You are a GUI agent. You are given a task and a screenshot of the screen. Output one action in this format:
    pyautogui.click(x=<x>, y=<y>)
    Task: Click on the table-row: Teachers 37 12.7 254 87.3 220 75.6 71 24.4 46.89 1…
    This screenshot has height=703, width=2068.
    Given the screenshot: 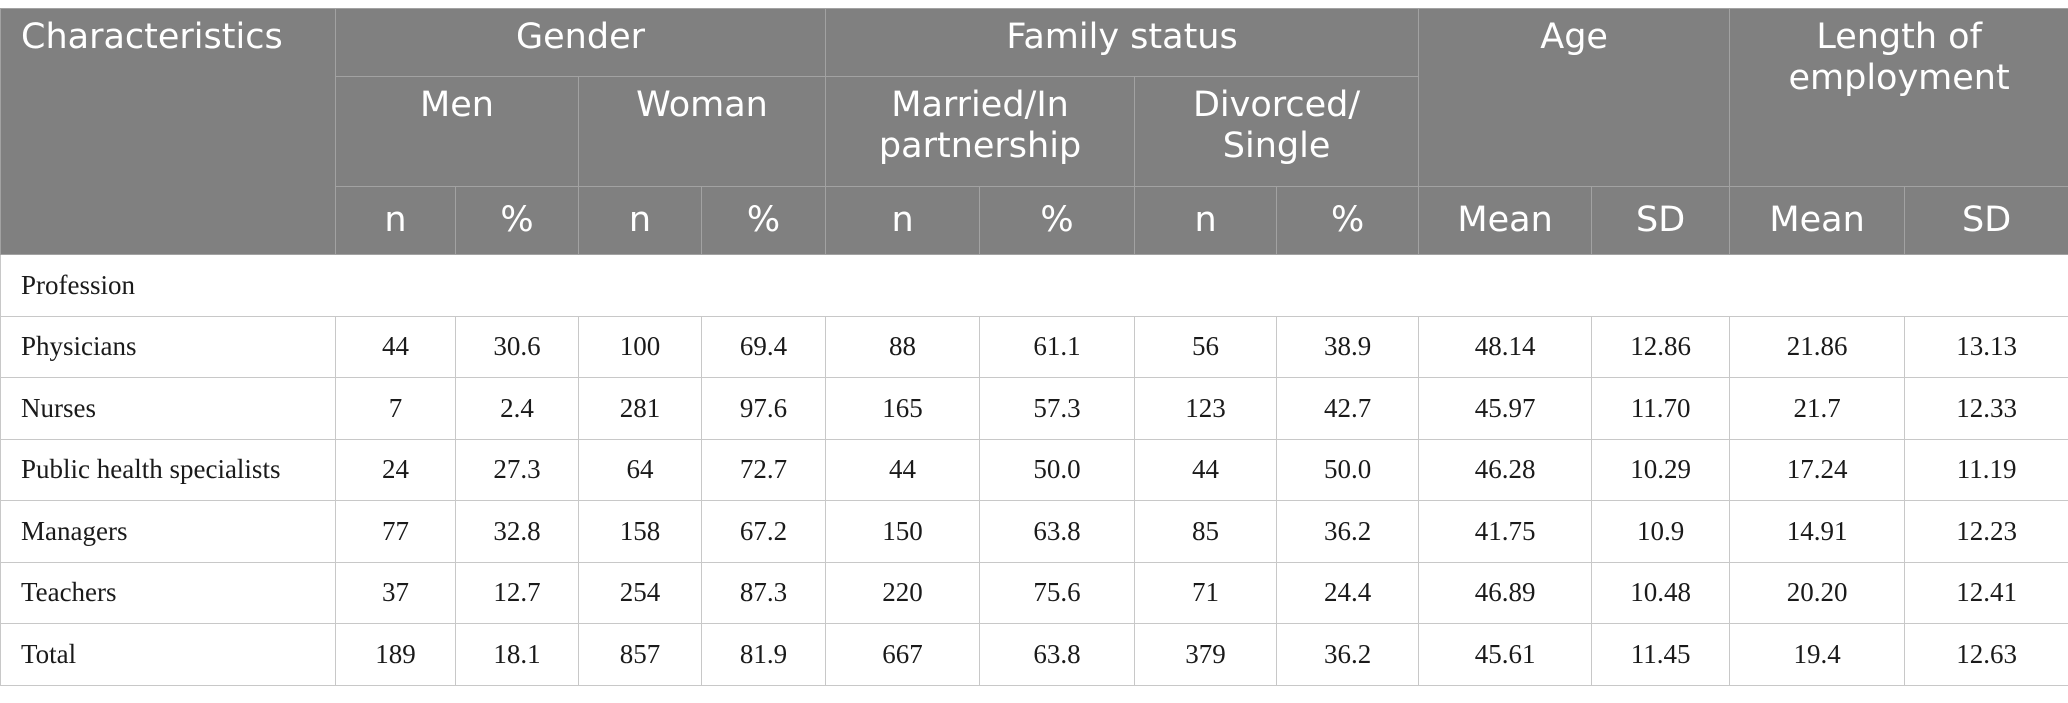 What is the action you would take?
    pyautogui.click(x=1034, y=592)
    